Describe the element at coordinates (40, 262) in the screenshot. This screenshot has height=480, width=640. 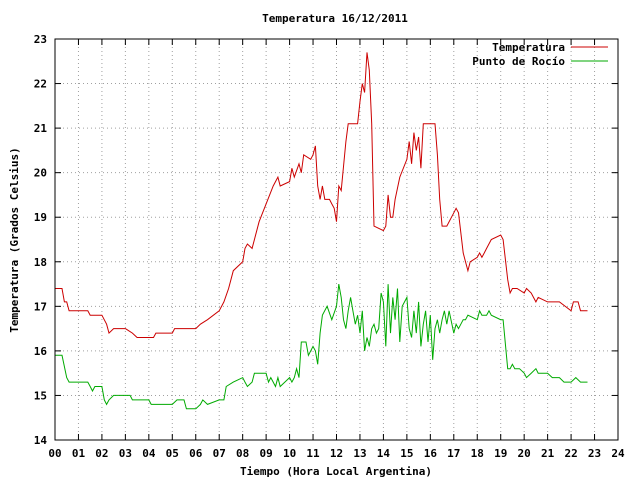
I see `y-tick-label: 18` at that location.